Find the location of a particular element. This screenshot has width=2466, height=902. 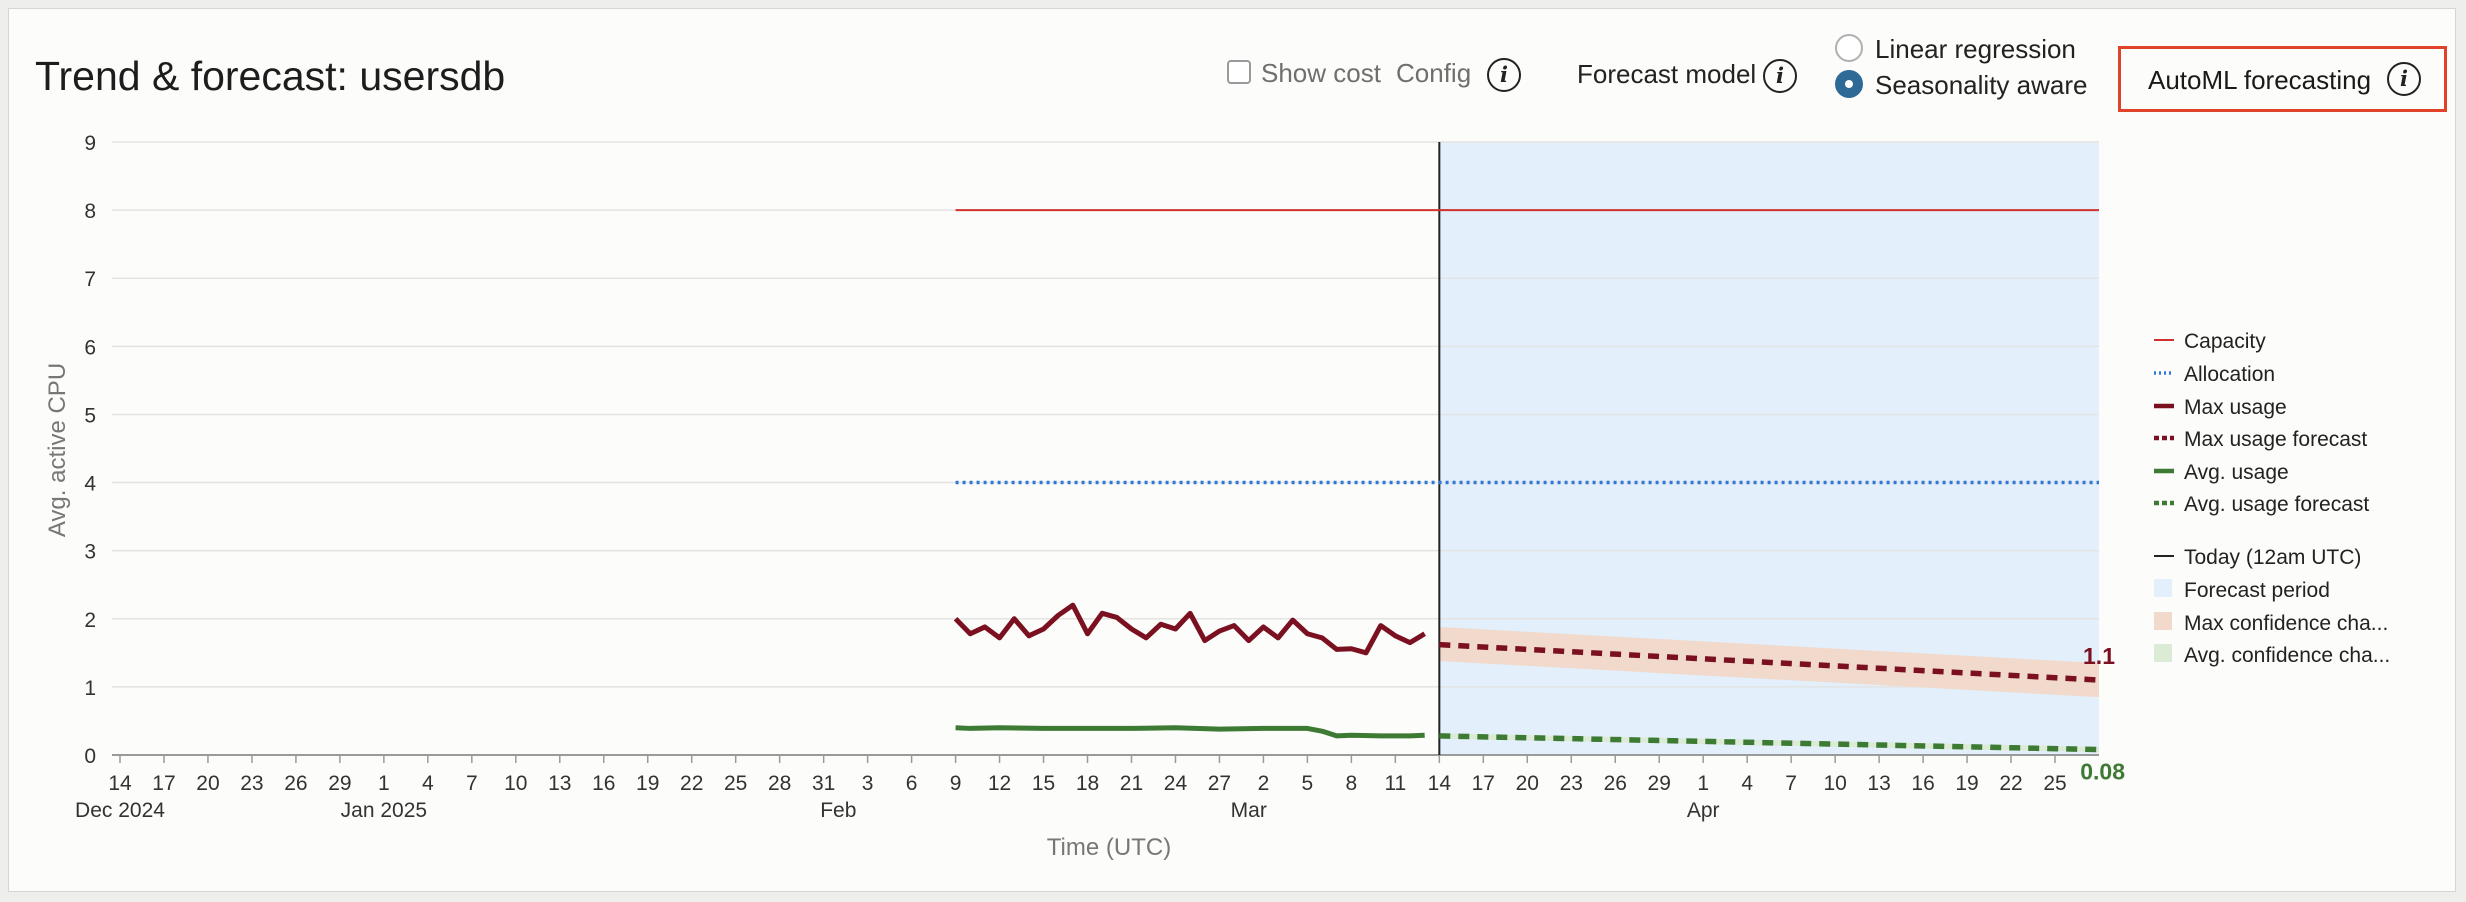

series-max-usage is located at coordinates (1189, 629).